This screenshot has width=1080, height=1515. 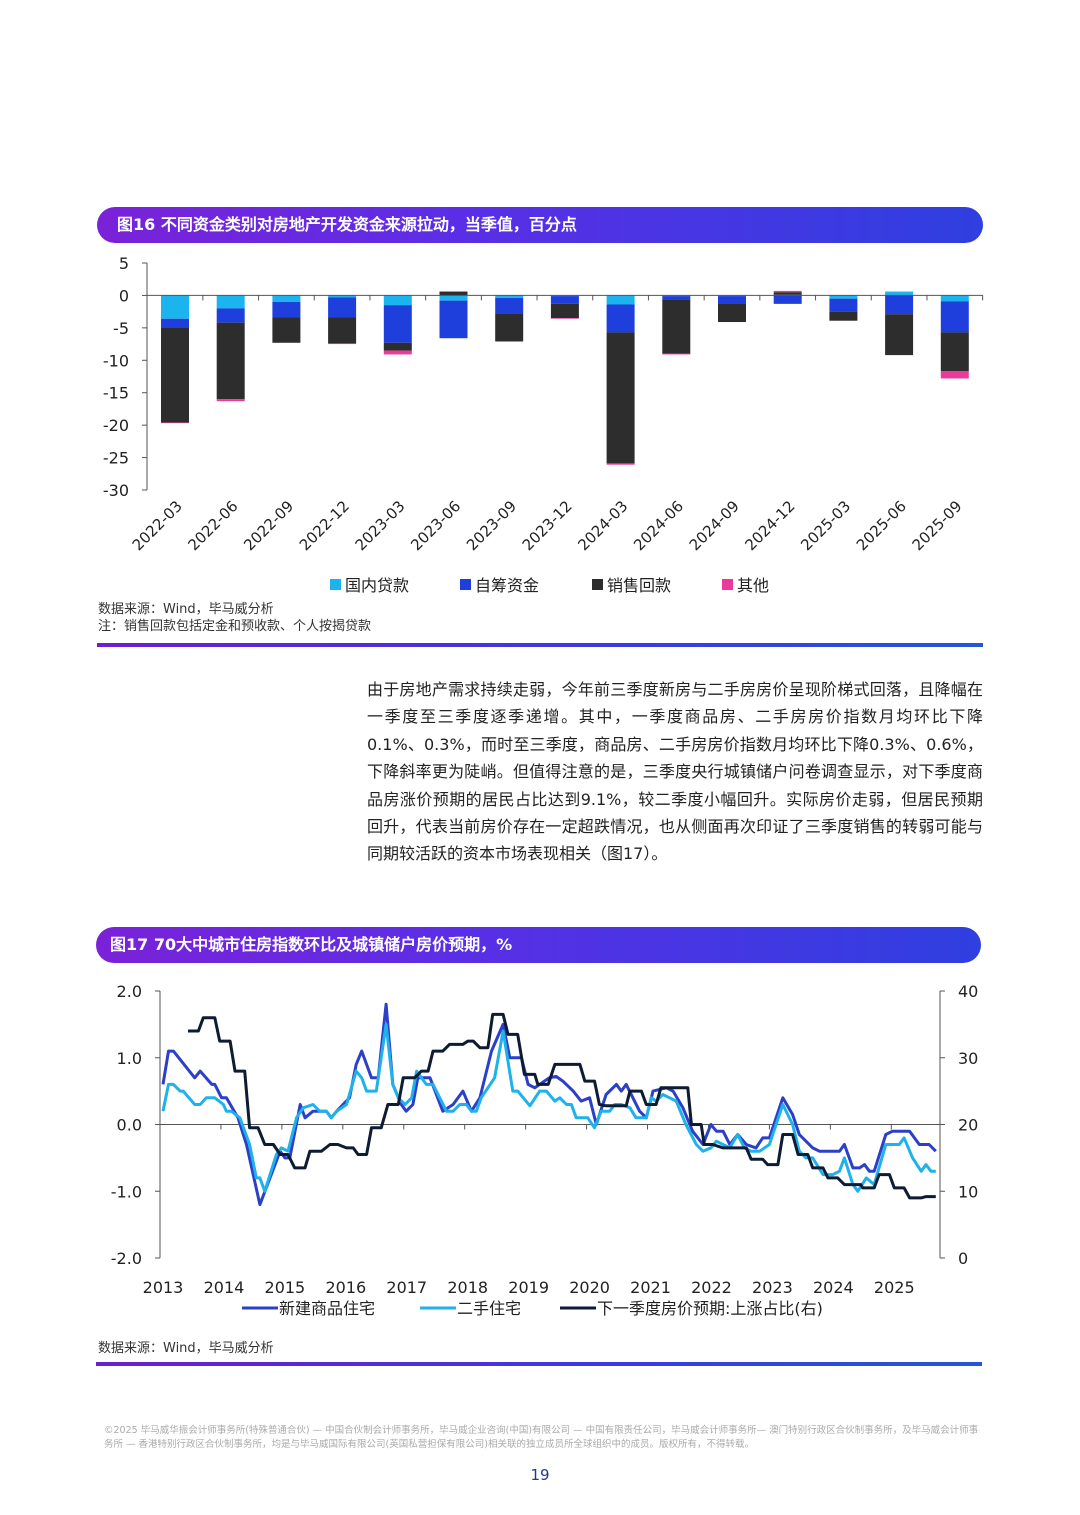 What do you see at coordinates (753, 585) in the screenshot?
I see `legend-label: 其他` at bounding box center [753, 585].